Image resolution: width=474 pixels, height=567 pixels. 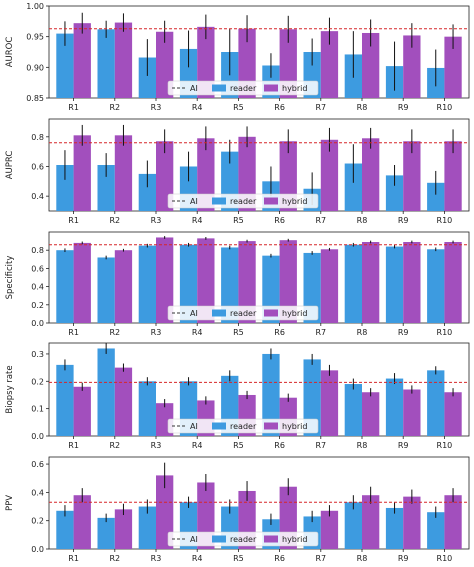 What do you see at coordinates (35, 6) in the screenshot?
I see `y-tick-label: 1.00` at bounding box center [35, 6].